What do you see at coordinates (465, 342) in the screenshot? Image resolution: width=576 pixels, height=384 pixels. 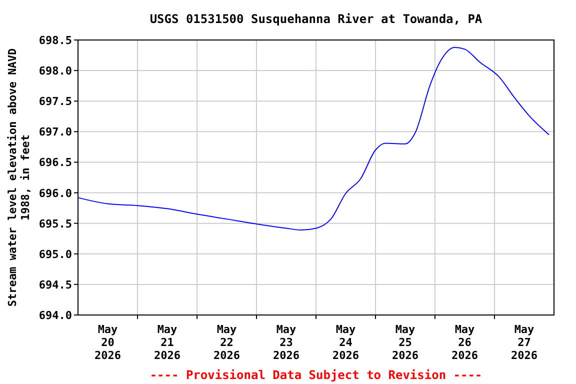 I see `x-tick-label: May 26 2026` at bounding box center [465, 342].